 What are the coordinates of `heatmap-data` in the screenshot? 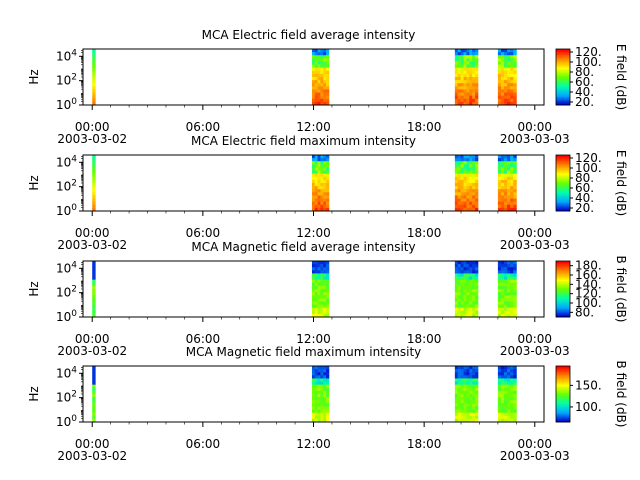 It's located at (304, 394).